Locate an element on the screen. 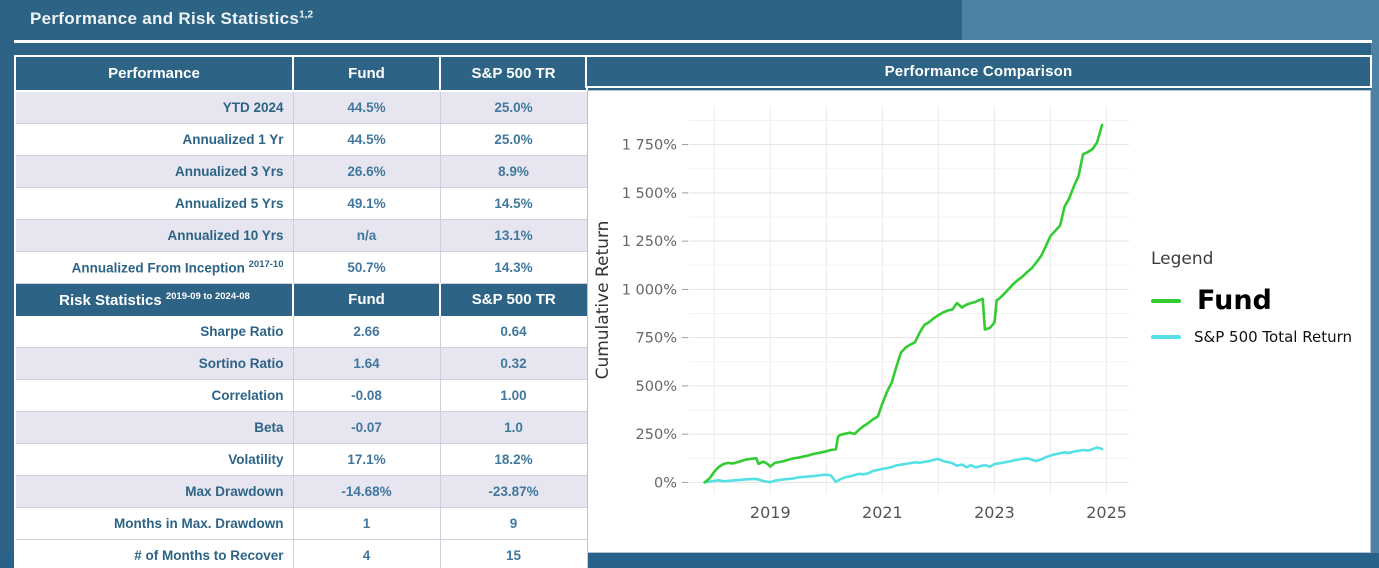 The width and height of the screenshot is (1379, 568). fund-value: n/a is located at coordinates (366, 235).